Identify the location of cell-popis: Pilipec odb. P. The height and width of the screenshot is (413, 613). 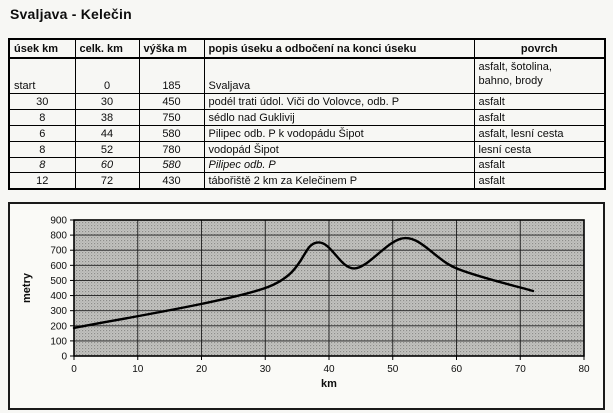
(339, 165).